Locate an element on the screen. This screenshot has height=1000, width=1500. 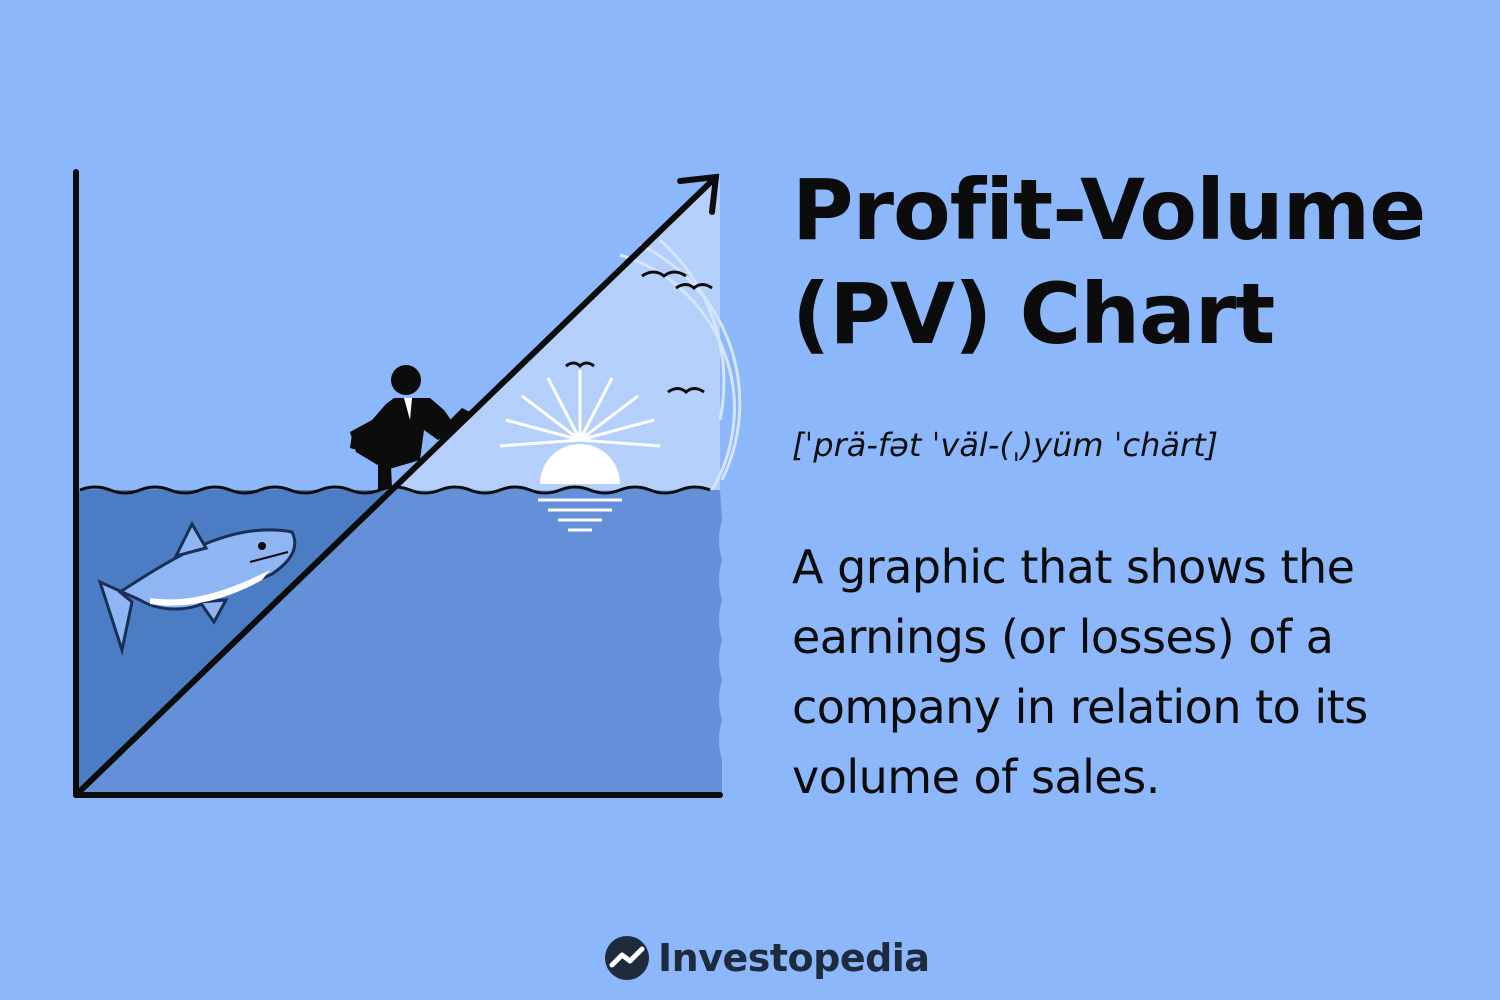
birds is located at coordinates (639, 332).